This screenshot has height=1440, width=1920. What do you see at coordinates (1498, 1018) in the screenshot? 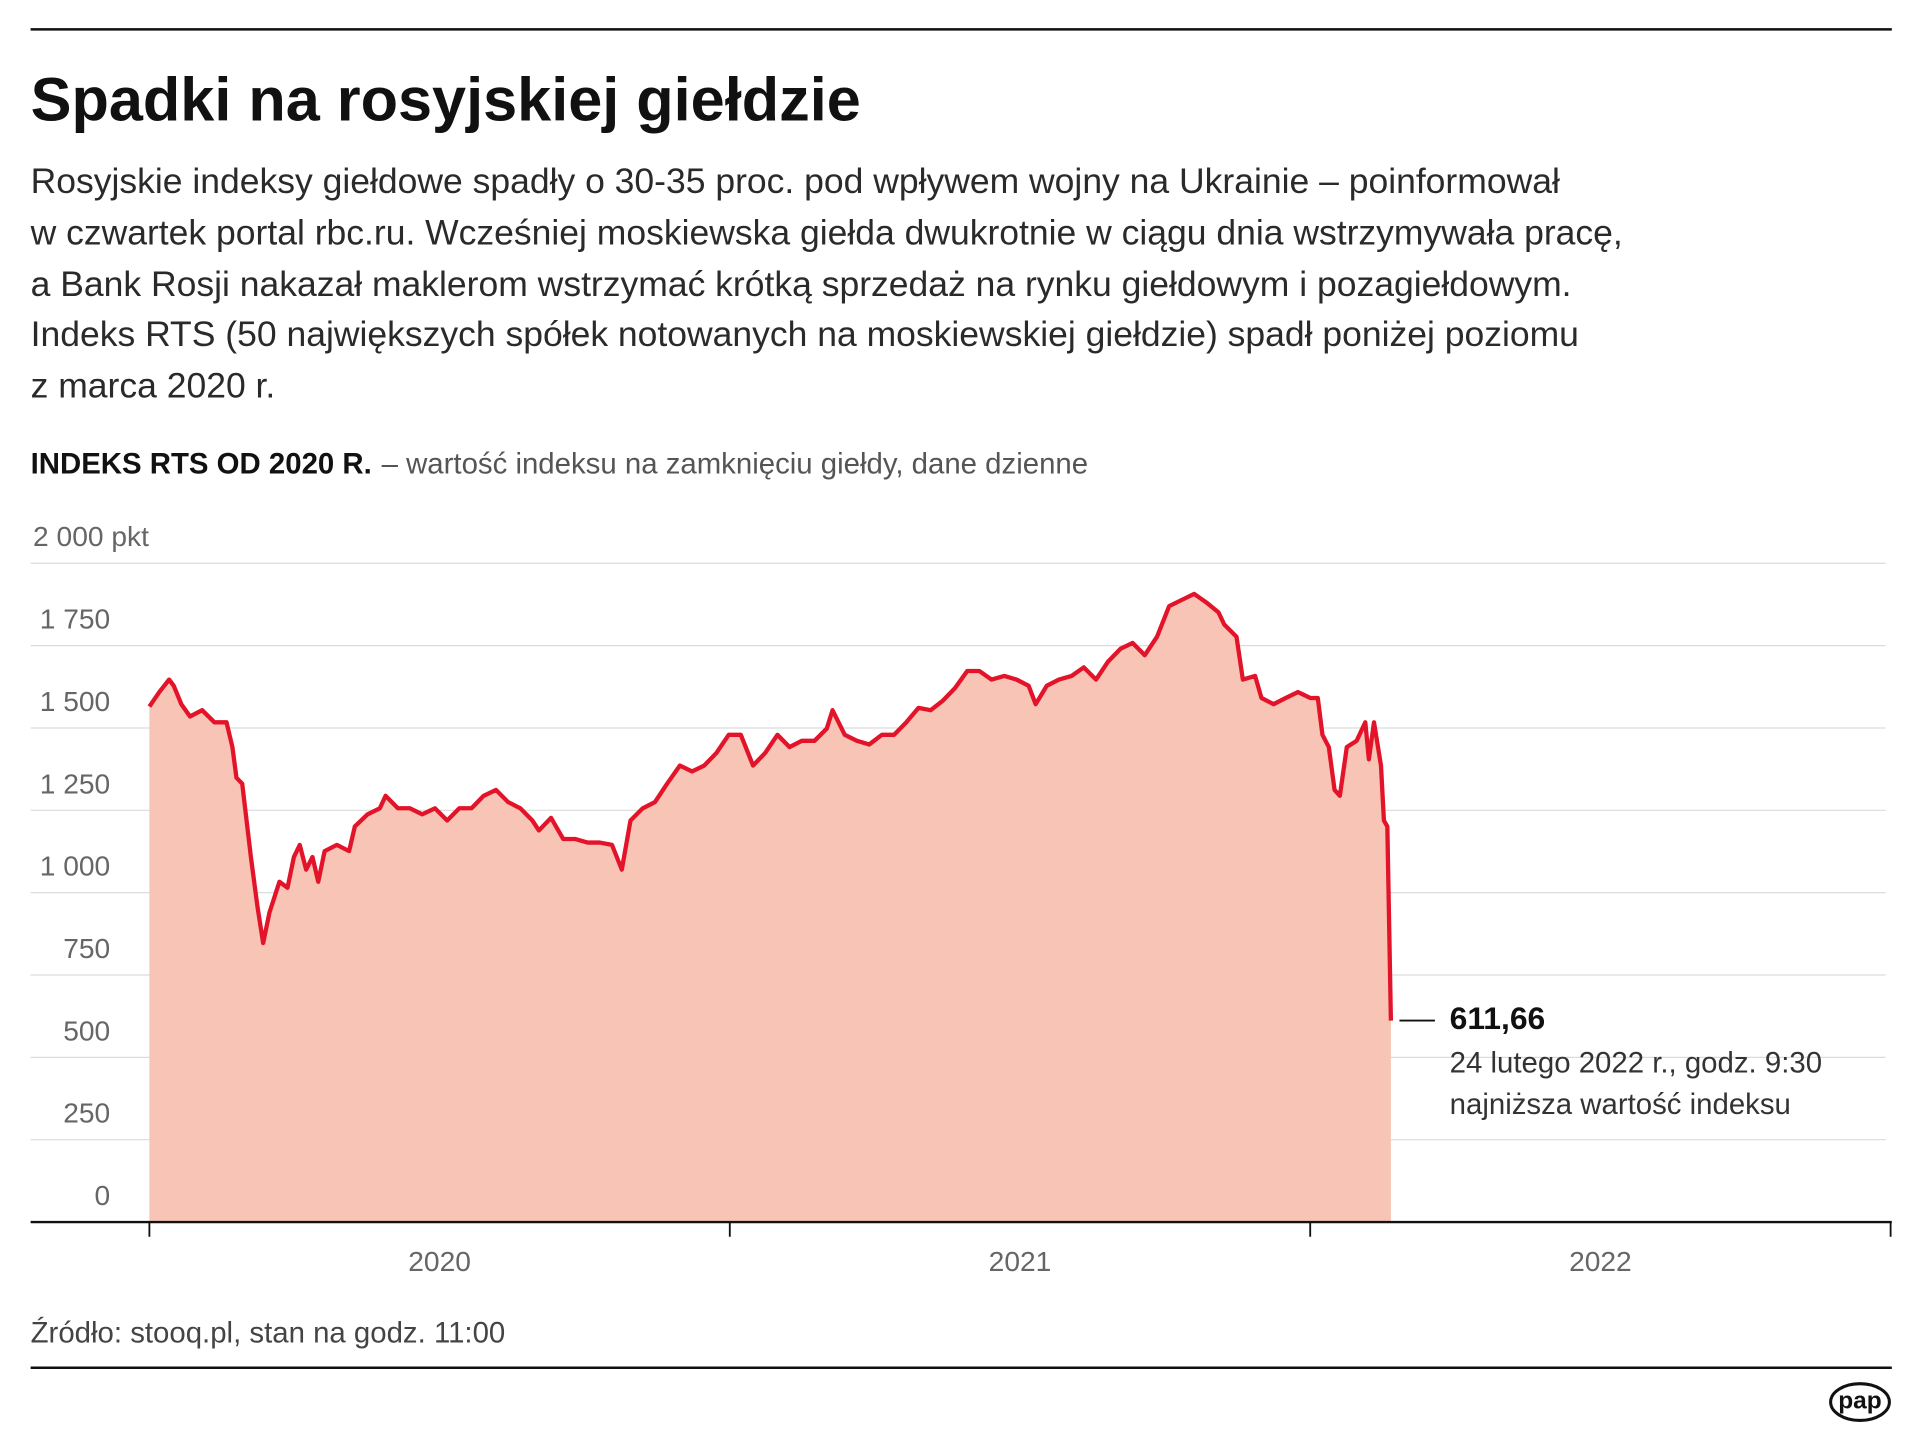
I see `annotation-value: 611,66` at bounding box center [1498, 1018].